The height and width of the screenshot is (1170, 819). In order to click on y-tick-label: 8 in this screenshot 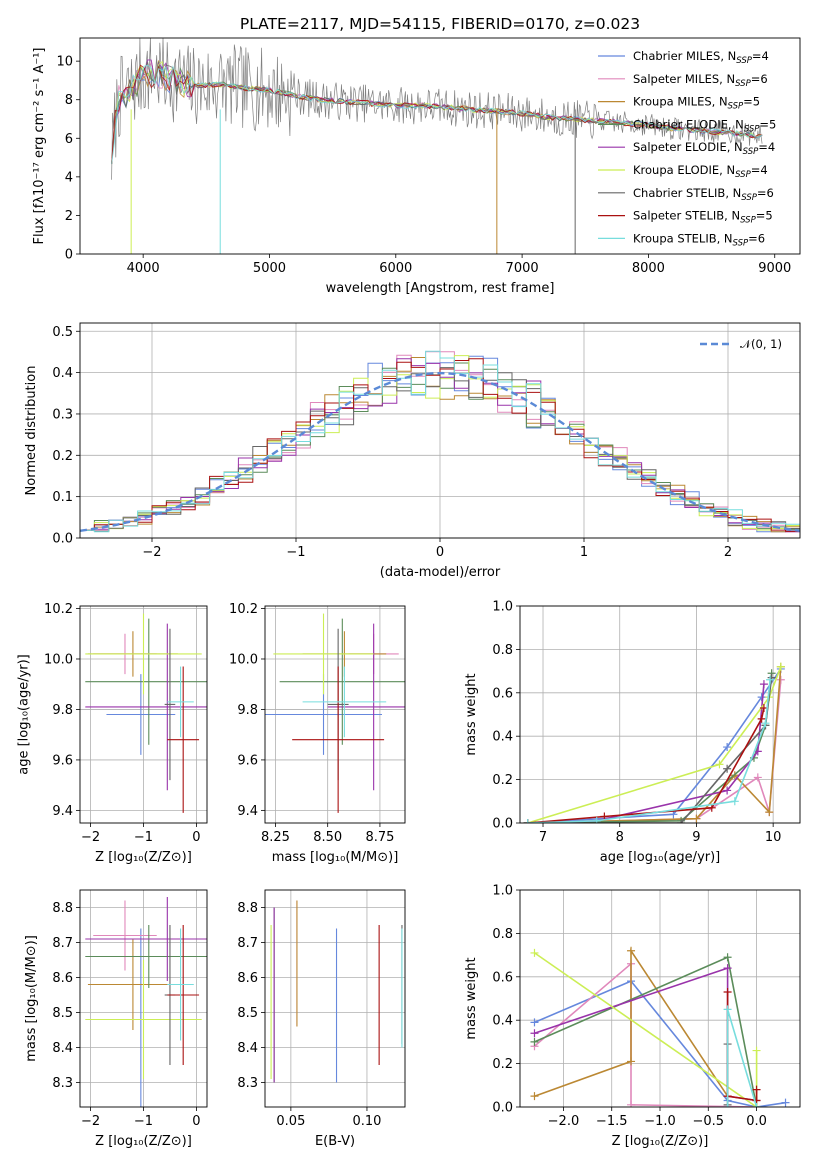, I will do `click(69, 100)`.